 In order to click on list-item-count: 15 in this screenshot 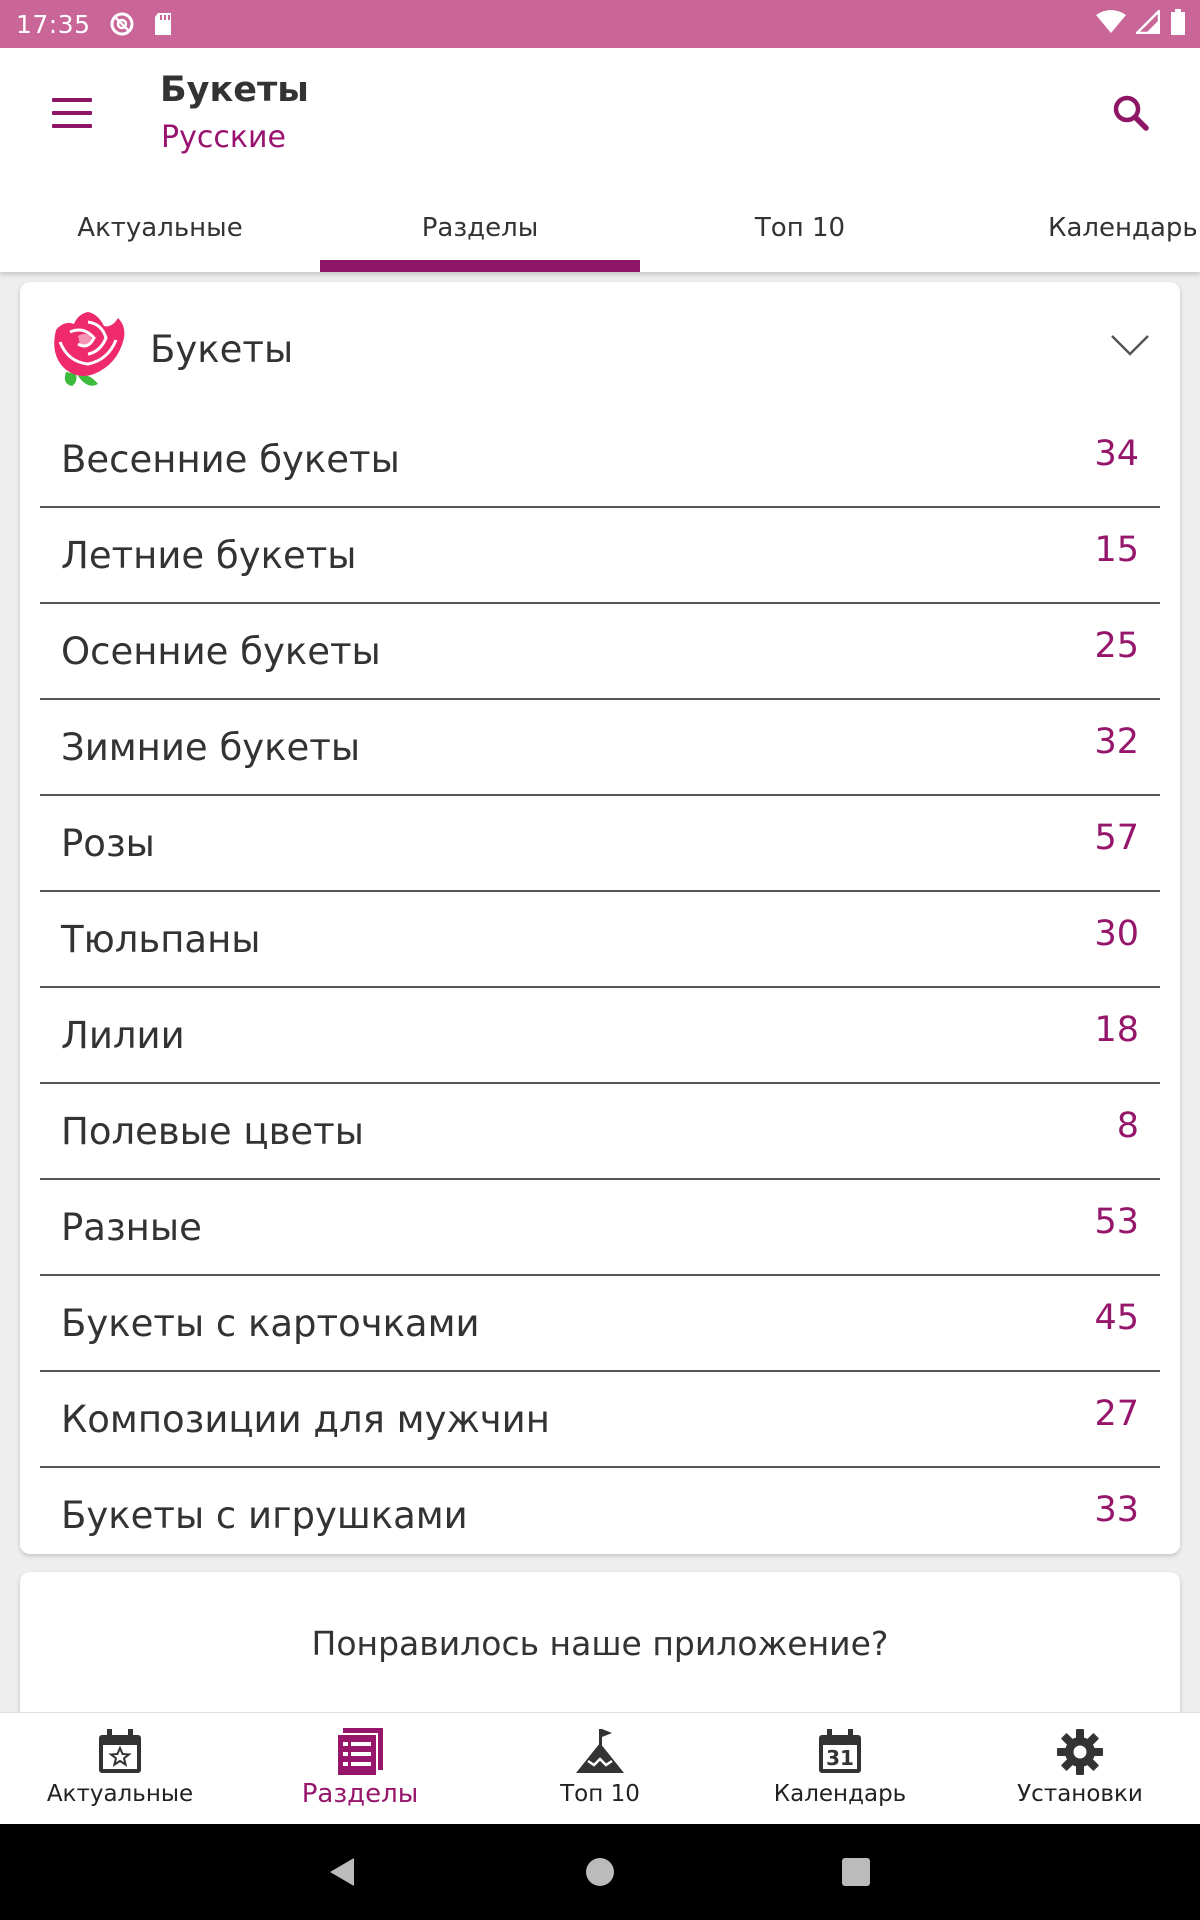, I will do `click(1116, 550)`.